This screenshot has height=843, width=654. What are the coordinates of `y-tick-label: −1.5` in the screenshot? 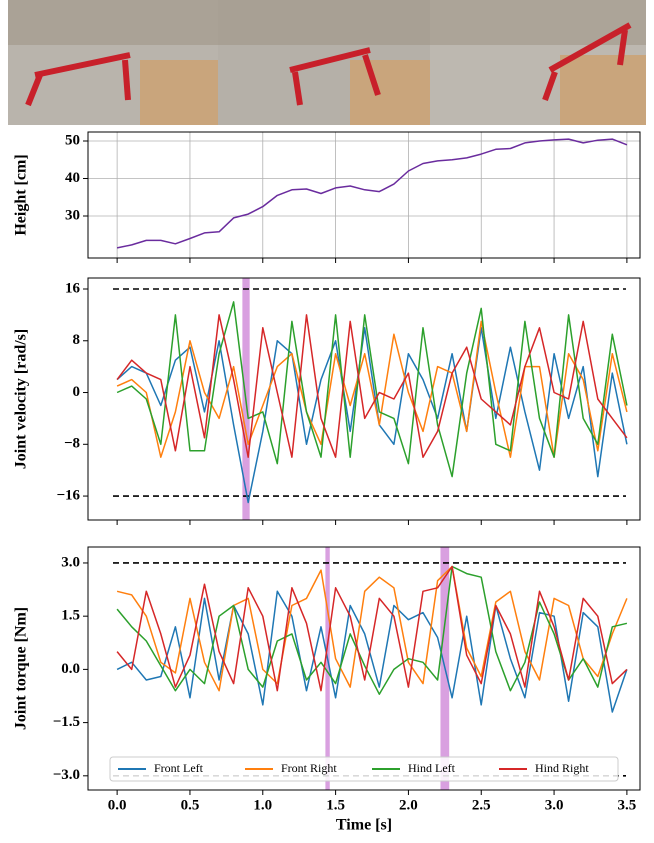 It's located at (66, 722).